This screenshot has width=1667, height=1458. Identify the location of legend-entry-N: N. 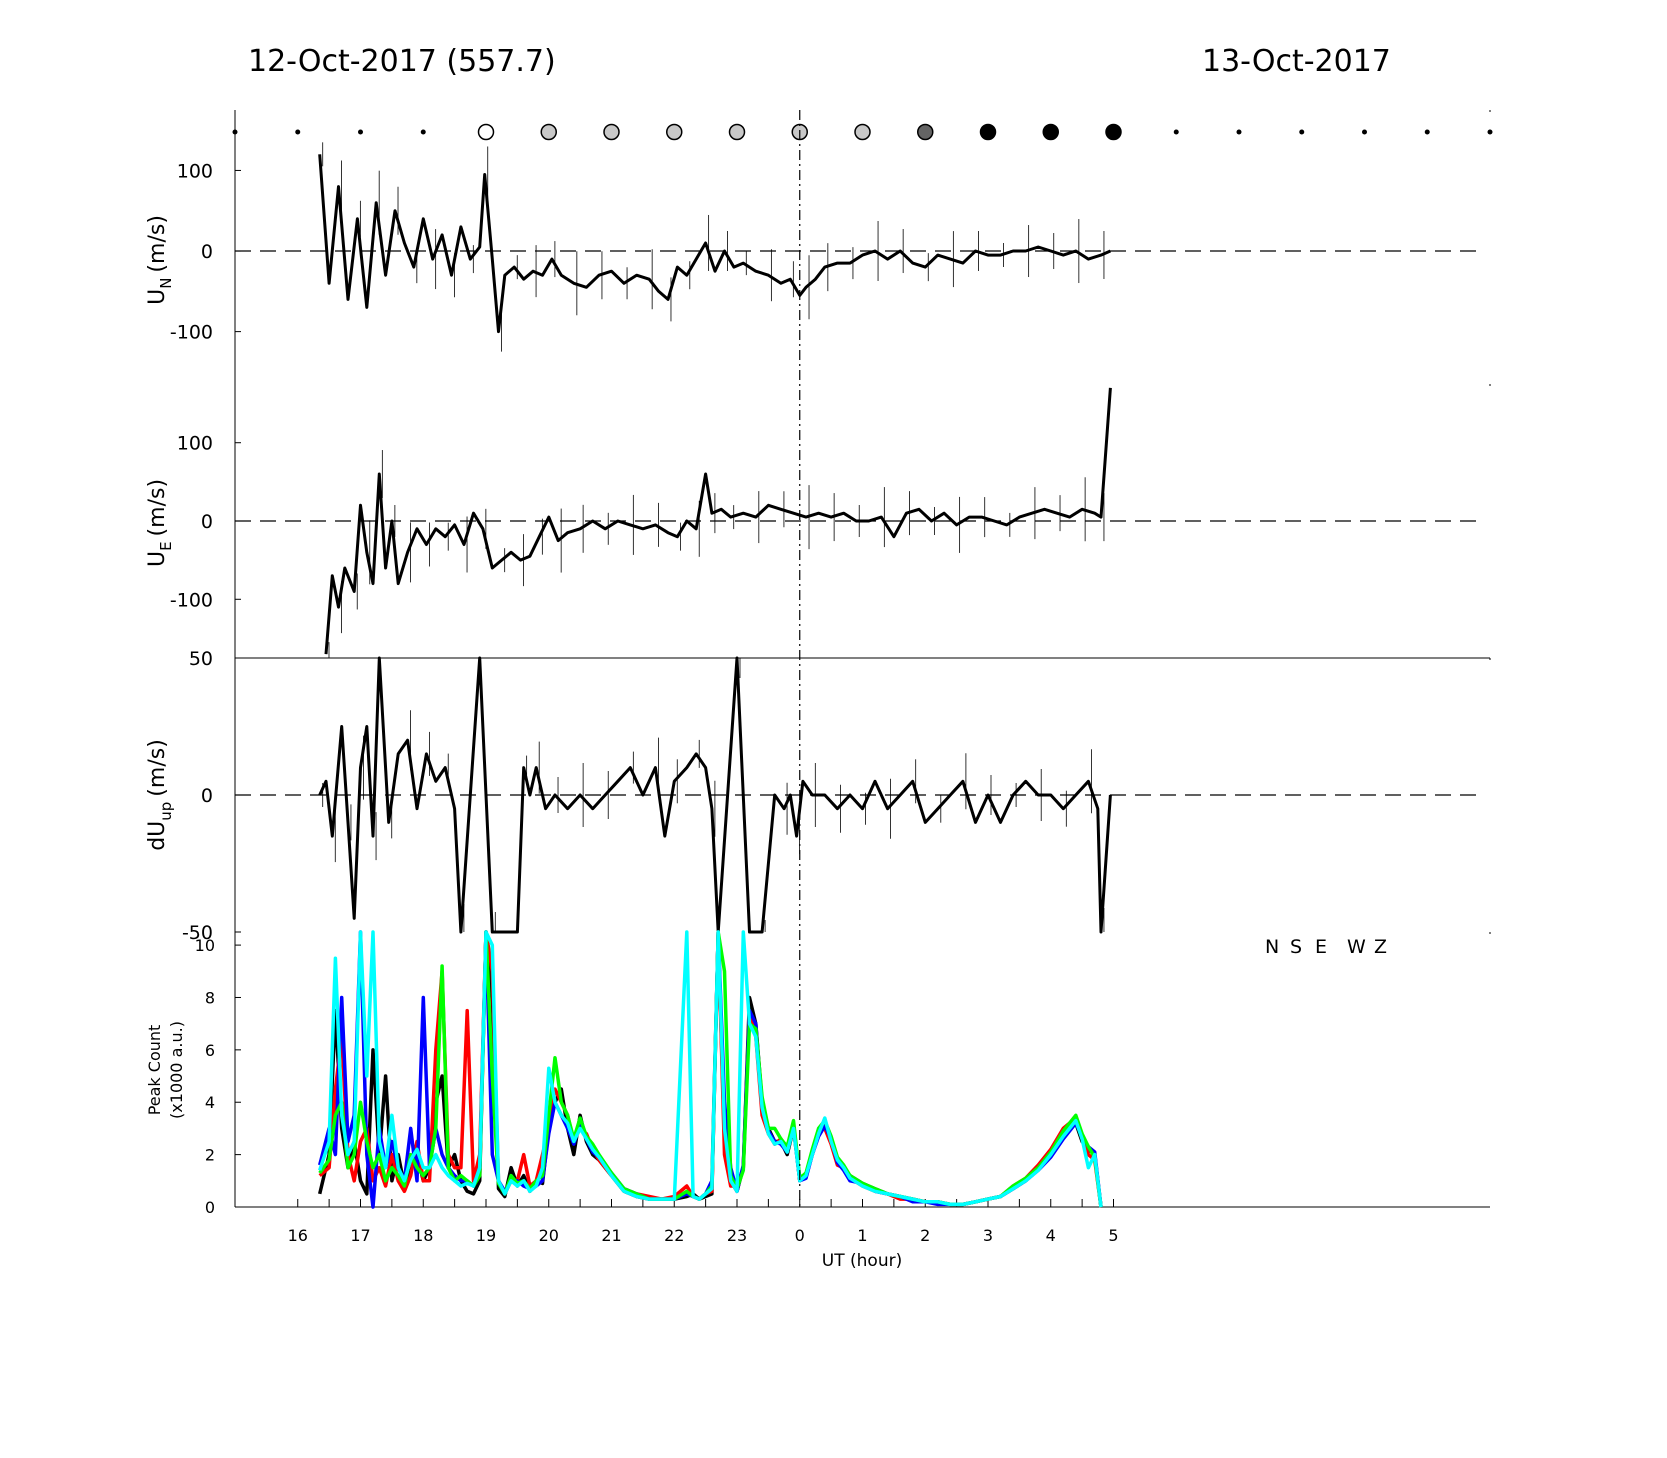
(1272, 947).